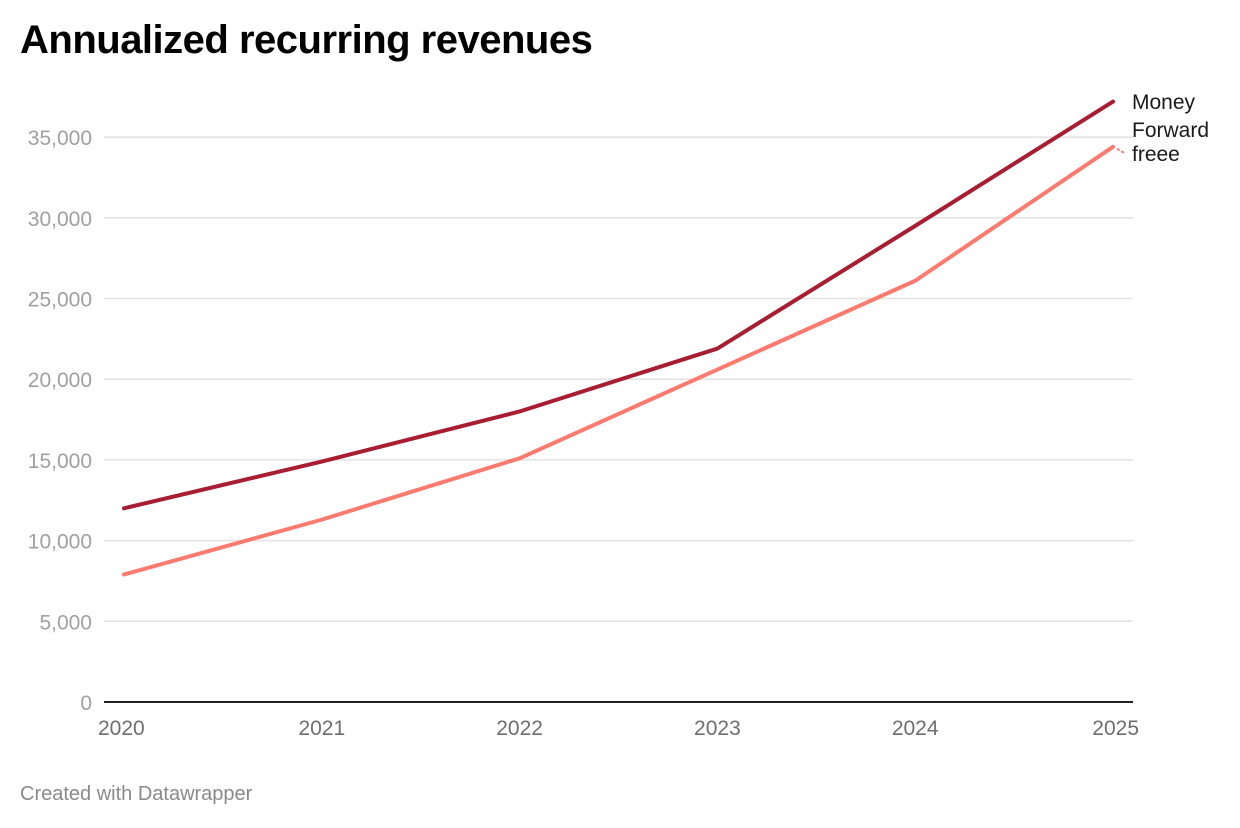  What do you see at coordinates (60, 380) in the screenshot?
I see `y-tick-label: 20,000` at bounding box center [60, 380].